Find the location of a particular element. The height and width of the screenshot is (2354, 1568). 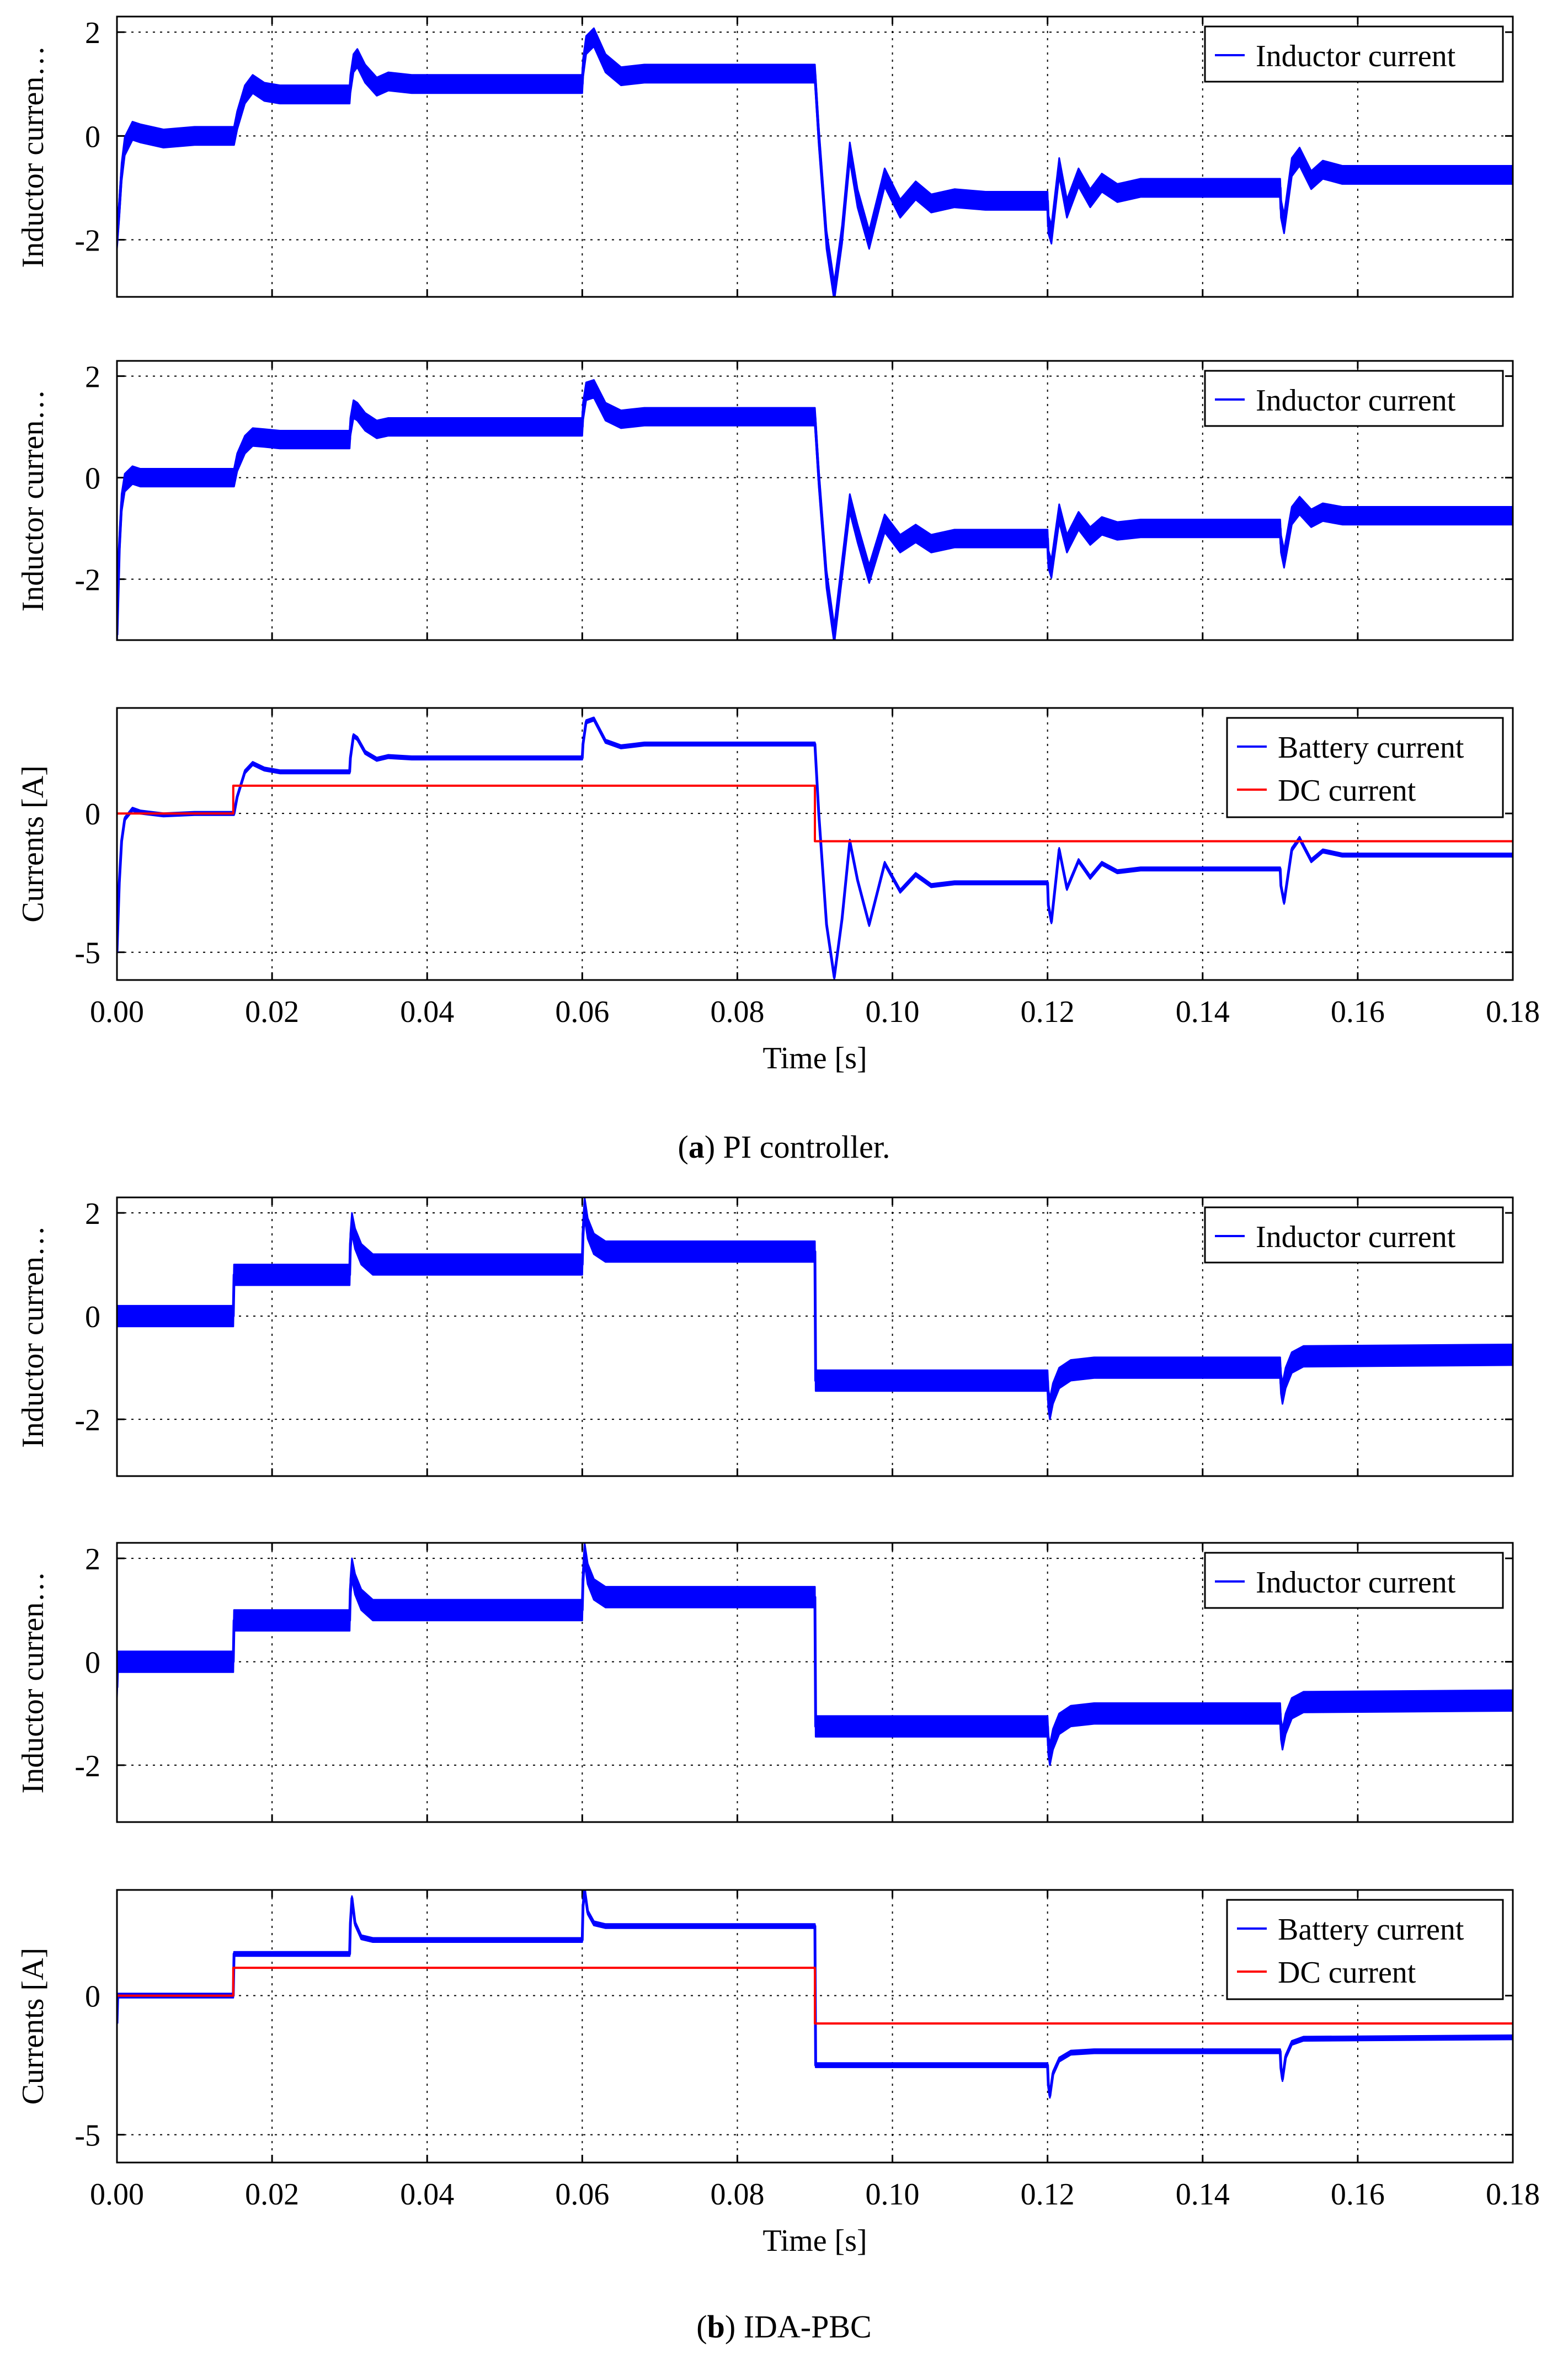

panel-a-1: 2 0 -2 Inductor curren… Inductor current is located at coordinates (765, 156).